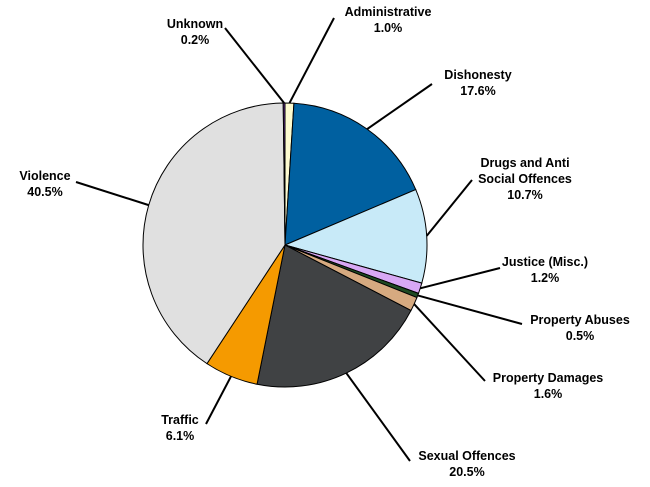  Describe the element at coordinates (478, 75) in the screenshot. I see `category-name: Dishonesty` at that location.